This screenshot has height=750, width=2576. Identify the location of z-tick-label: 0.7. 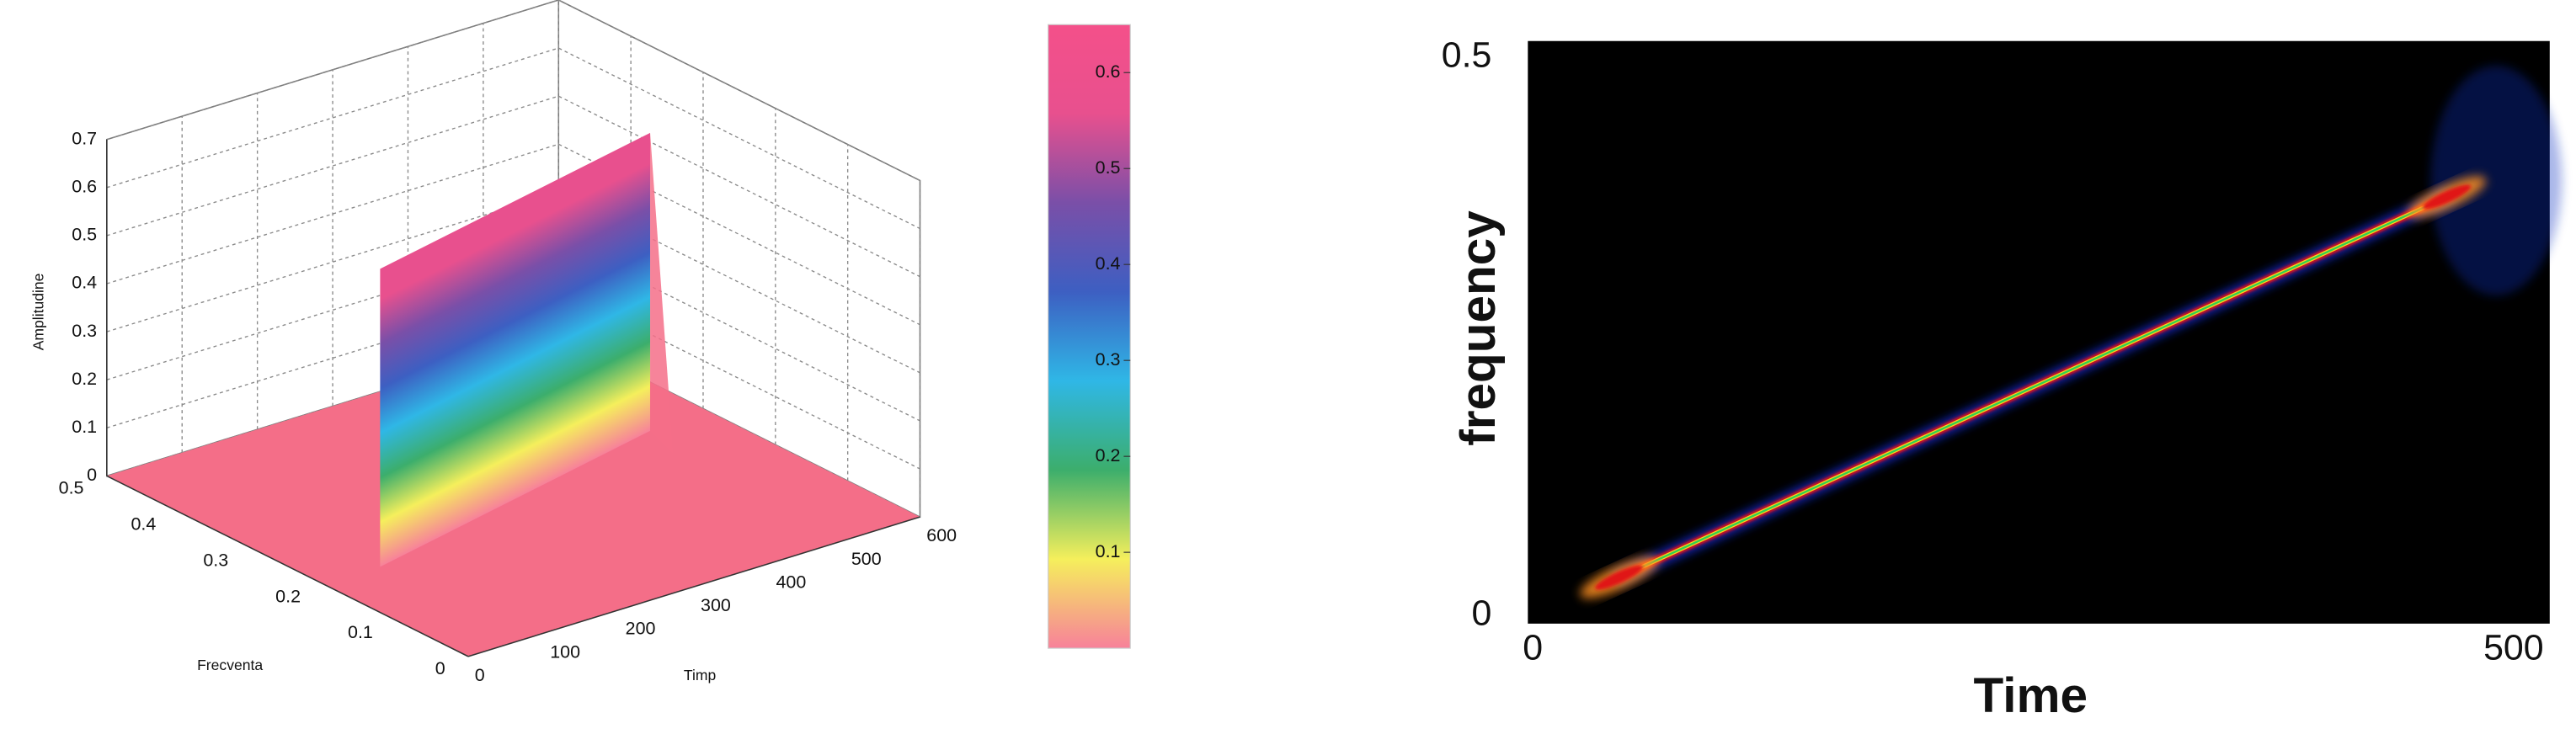
(84, 138).